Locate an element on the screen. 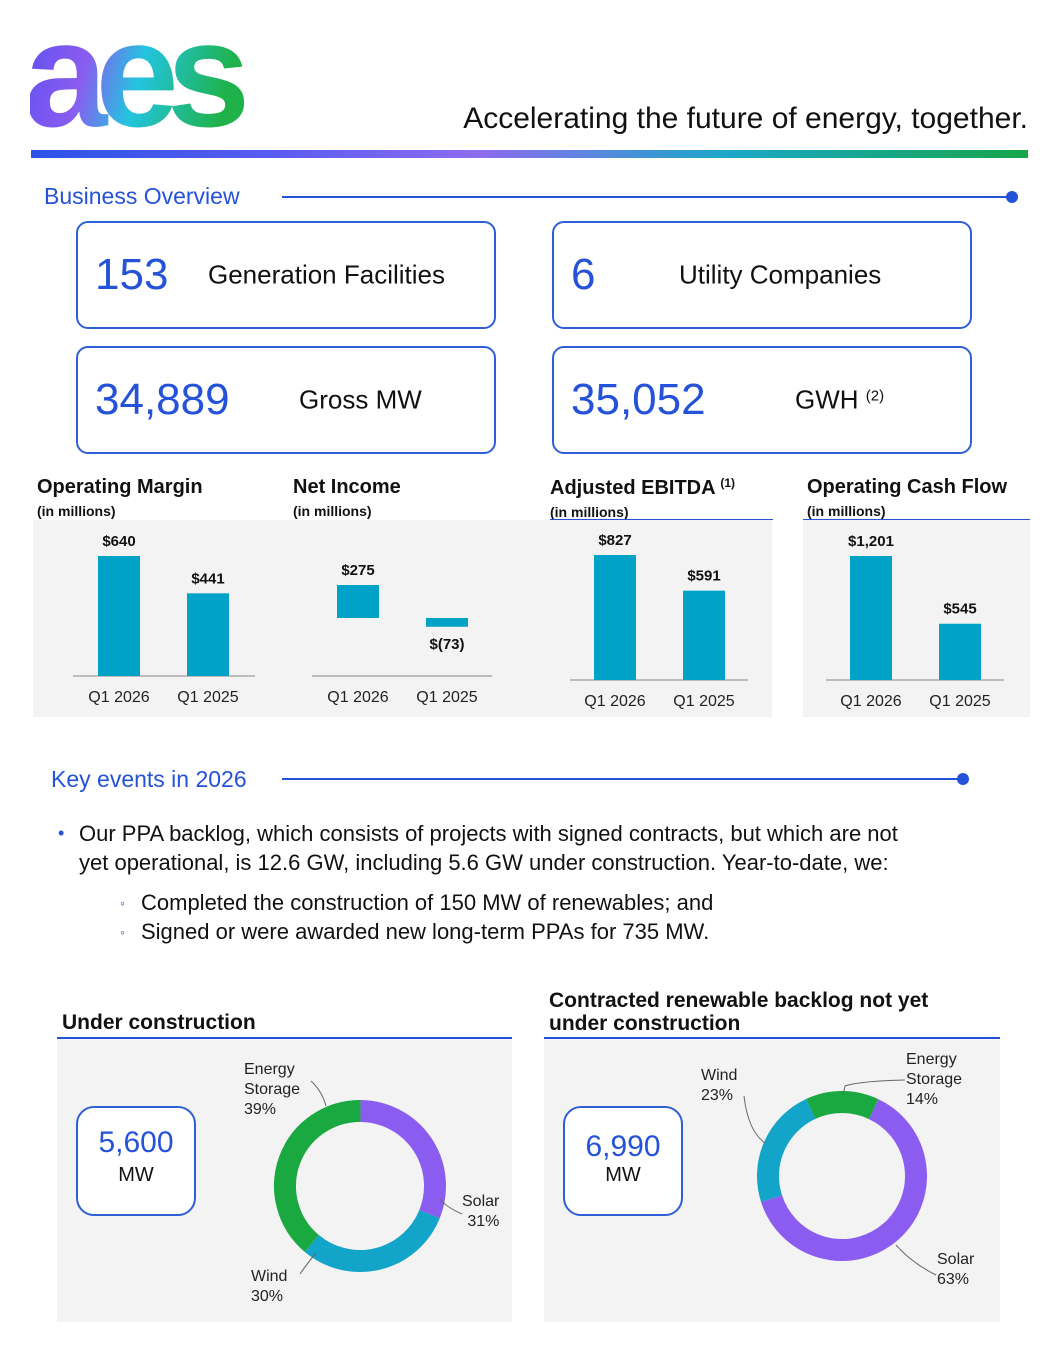 The width and height of the screenshot is (1055, 1365). stat-label: GWH (2) is located at coordinates (839, 400).